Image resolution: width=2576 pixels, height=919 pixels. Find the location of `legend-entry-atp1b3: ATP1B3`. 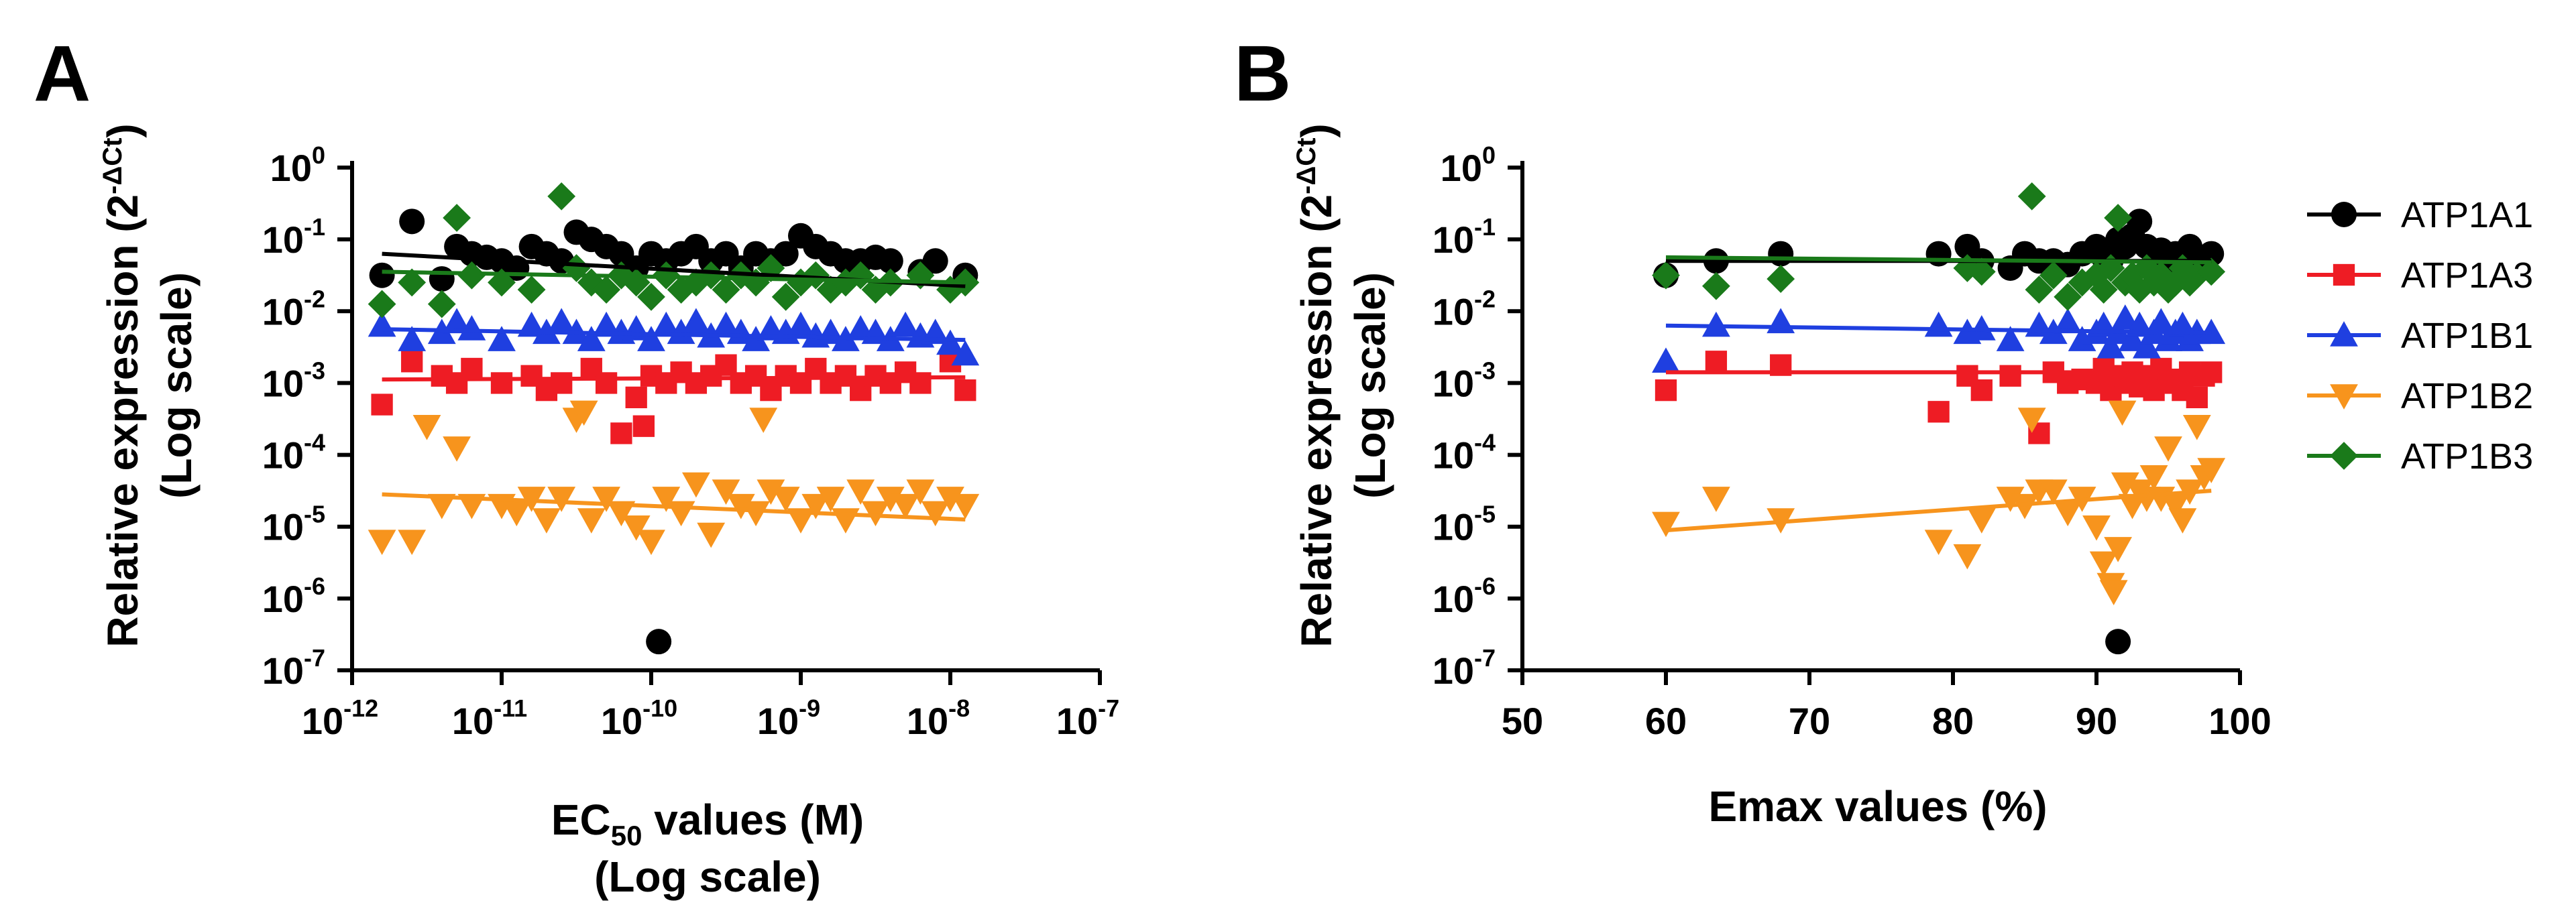

legend-entry-atp1b3: ATP1B3 is located at coordinates (2420, 456).